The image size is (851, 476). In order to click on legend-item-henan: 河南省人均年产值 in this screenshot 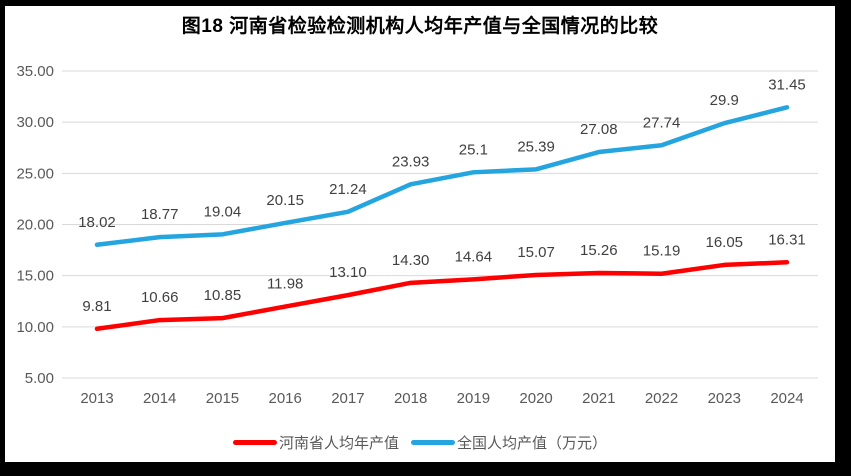, I will do `click(315, 442)`.